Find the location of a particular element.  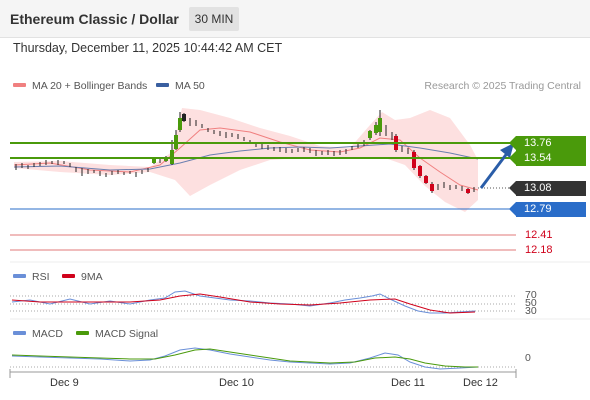

rsi-legend: RSI is located at coordinates (31, 277).